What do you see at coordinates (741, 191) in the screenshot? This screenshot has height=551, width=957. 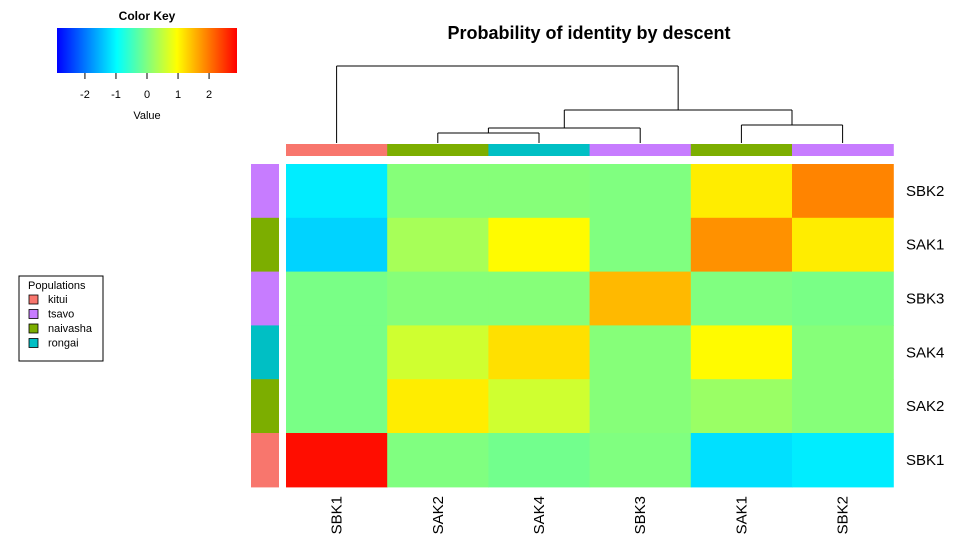 I see `heatmap-cell-SBK2-SAK1` at bounding box center [741, 191].